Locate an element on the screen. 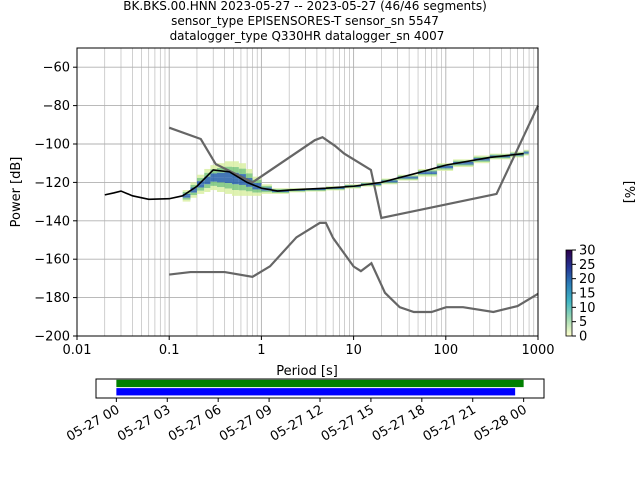 The image size is (640, 480). timeline-tick-label: 05-27 12 is located at coordinates (297, 423).